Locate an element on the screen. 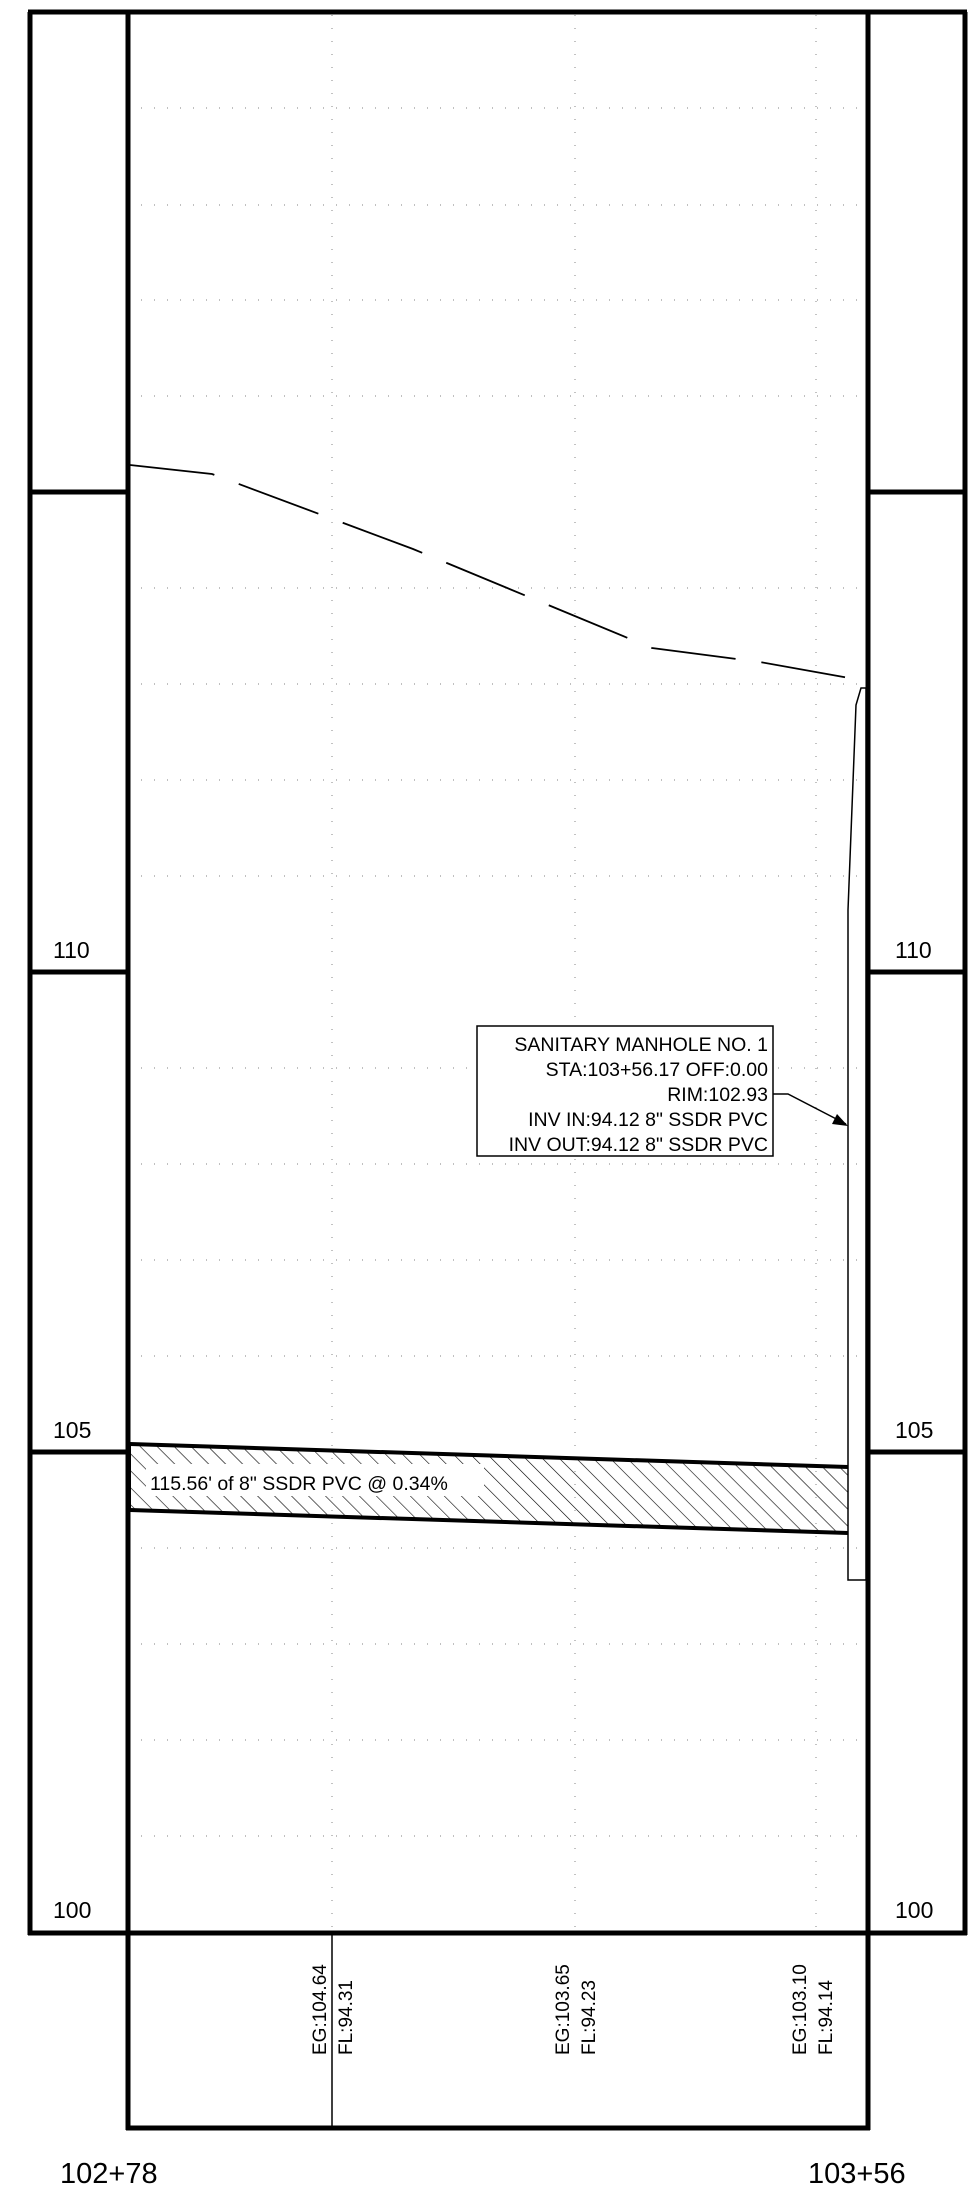 The image size is (980, 2197). existing-ground-line is located at coordinates (495, 572).